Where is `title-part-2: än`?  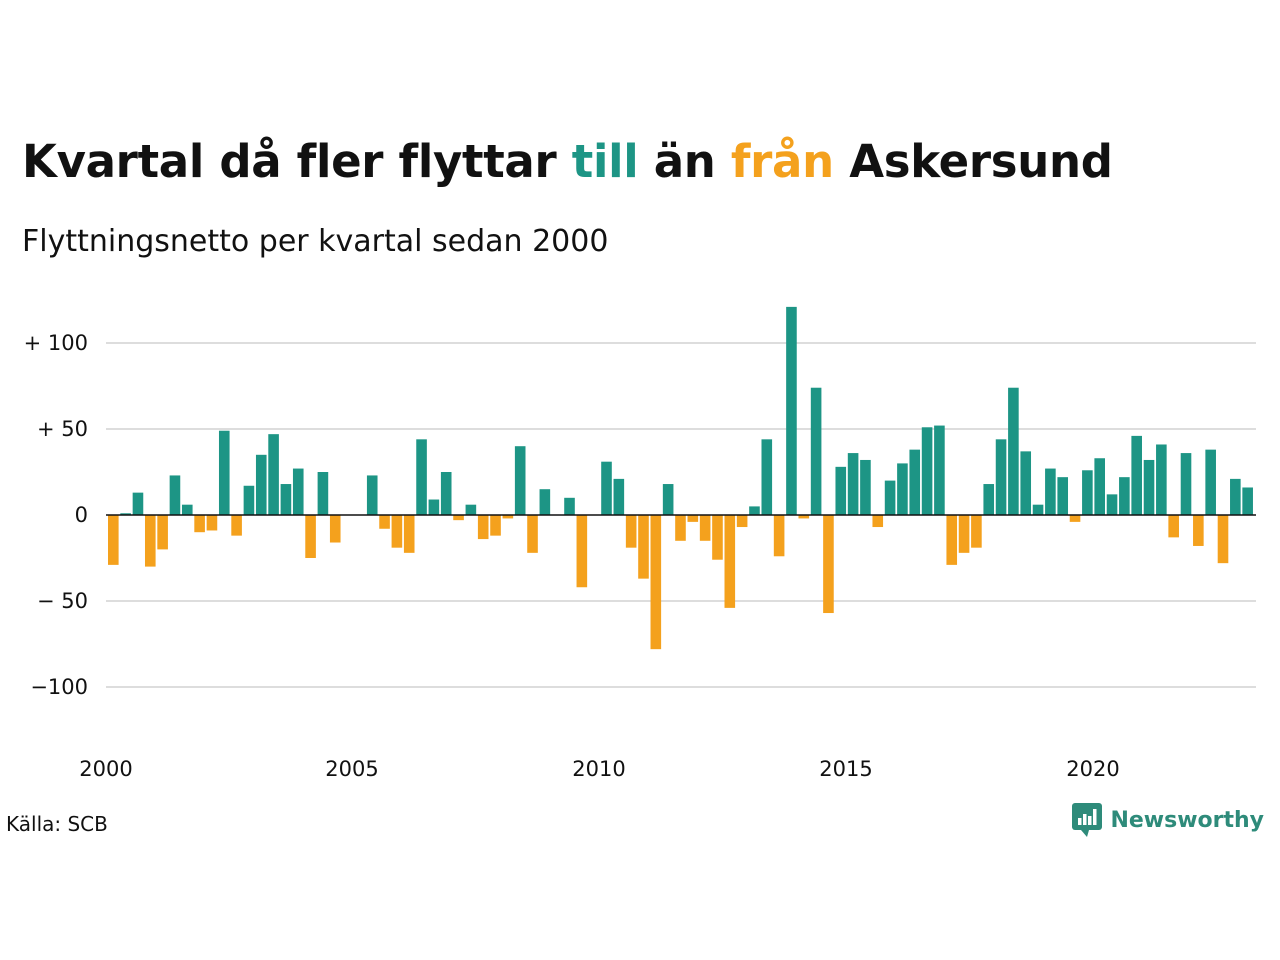
title-part-2: än is located at coordinates (684, 161).